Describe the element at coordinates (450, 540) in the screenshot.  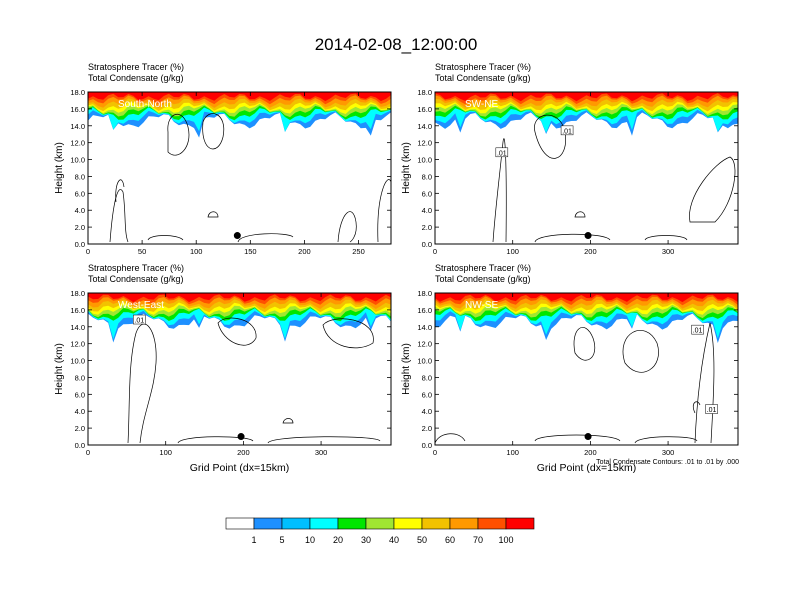
I see `colorbar-label: 60` at that location.